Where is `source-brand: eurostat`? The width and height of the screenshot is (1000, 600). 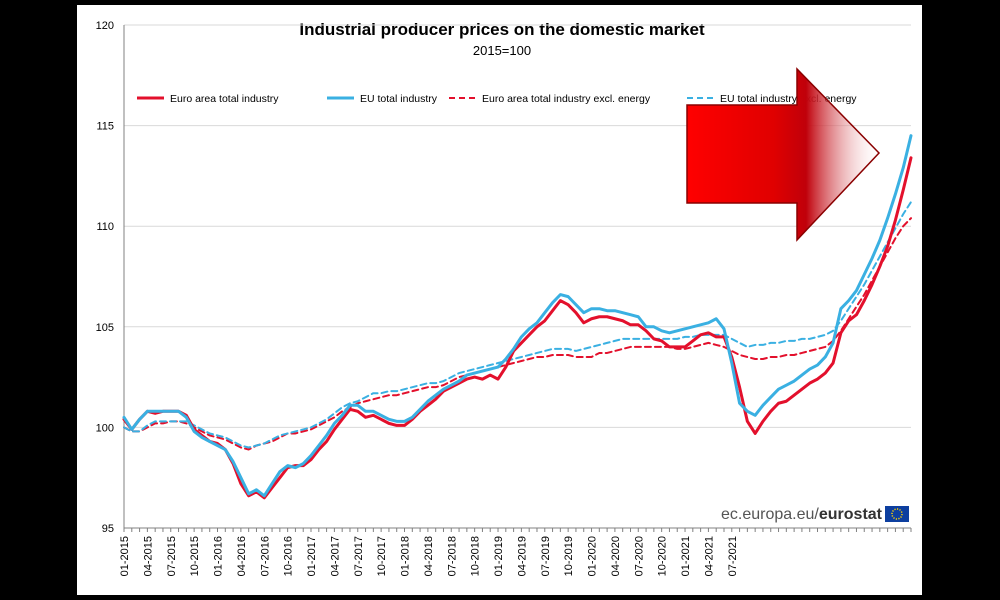
source-brand: eurostat is located at coordinates (851, 514).